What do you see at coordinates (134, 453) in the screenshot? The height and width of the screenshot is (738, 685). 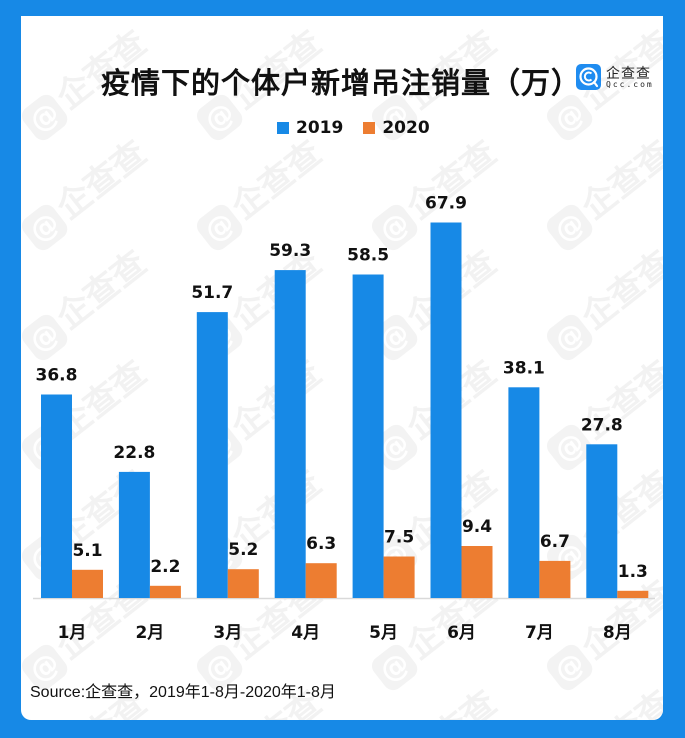 I see `data-label-2019-2: 22.8` at bounding box center [134, 453].